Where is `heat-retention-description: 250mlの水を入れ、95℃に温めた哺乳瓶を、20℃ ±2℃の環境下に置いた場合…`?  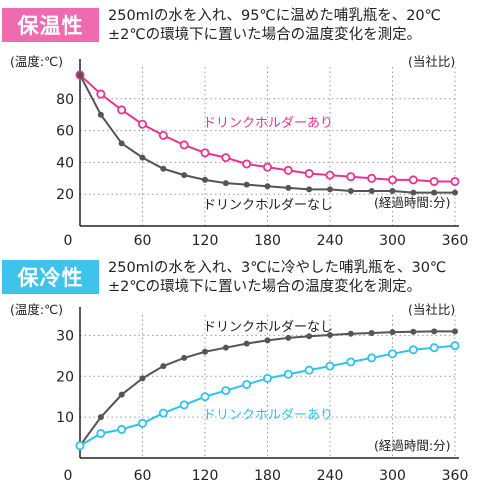
heat-retention-description: 250mlの水を入れ、95℃に温めた哺乳瓶を、20℃ ±2℃の環境下に置いた場合… is located at coordinates (274, 26).